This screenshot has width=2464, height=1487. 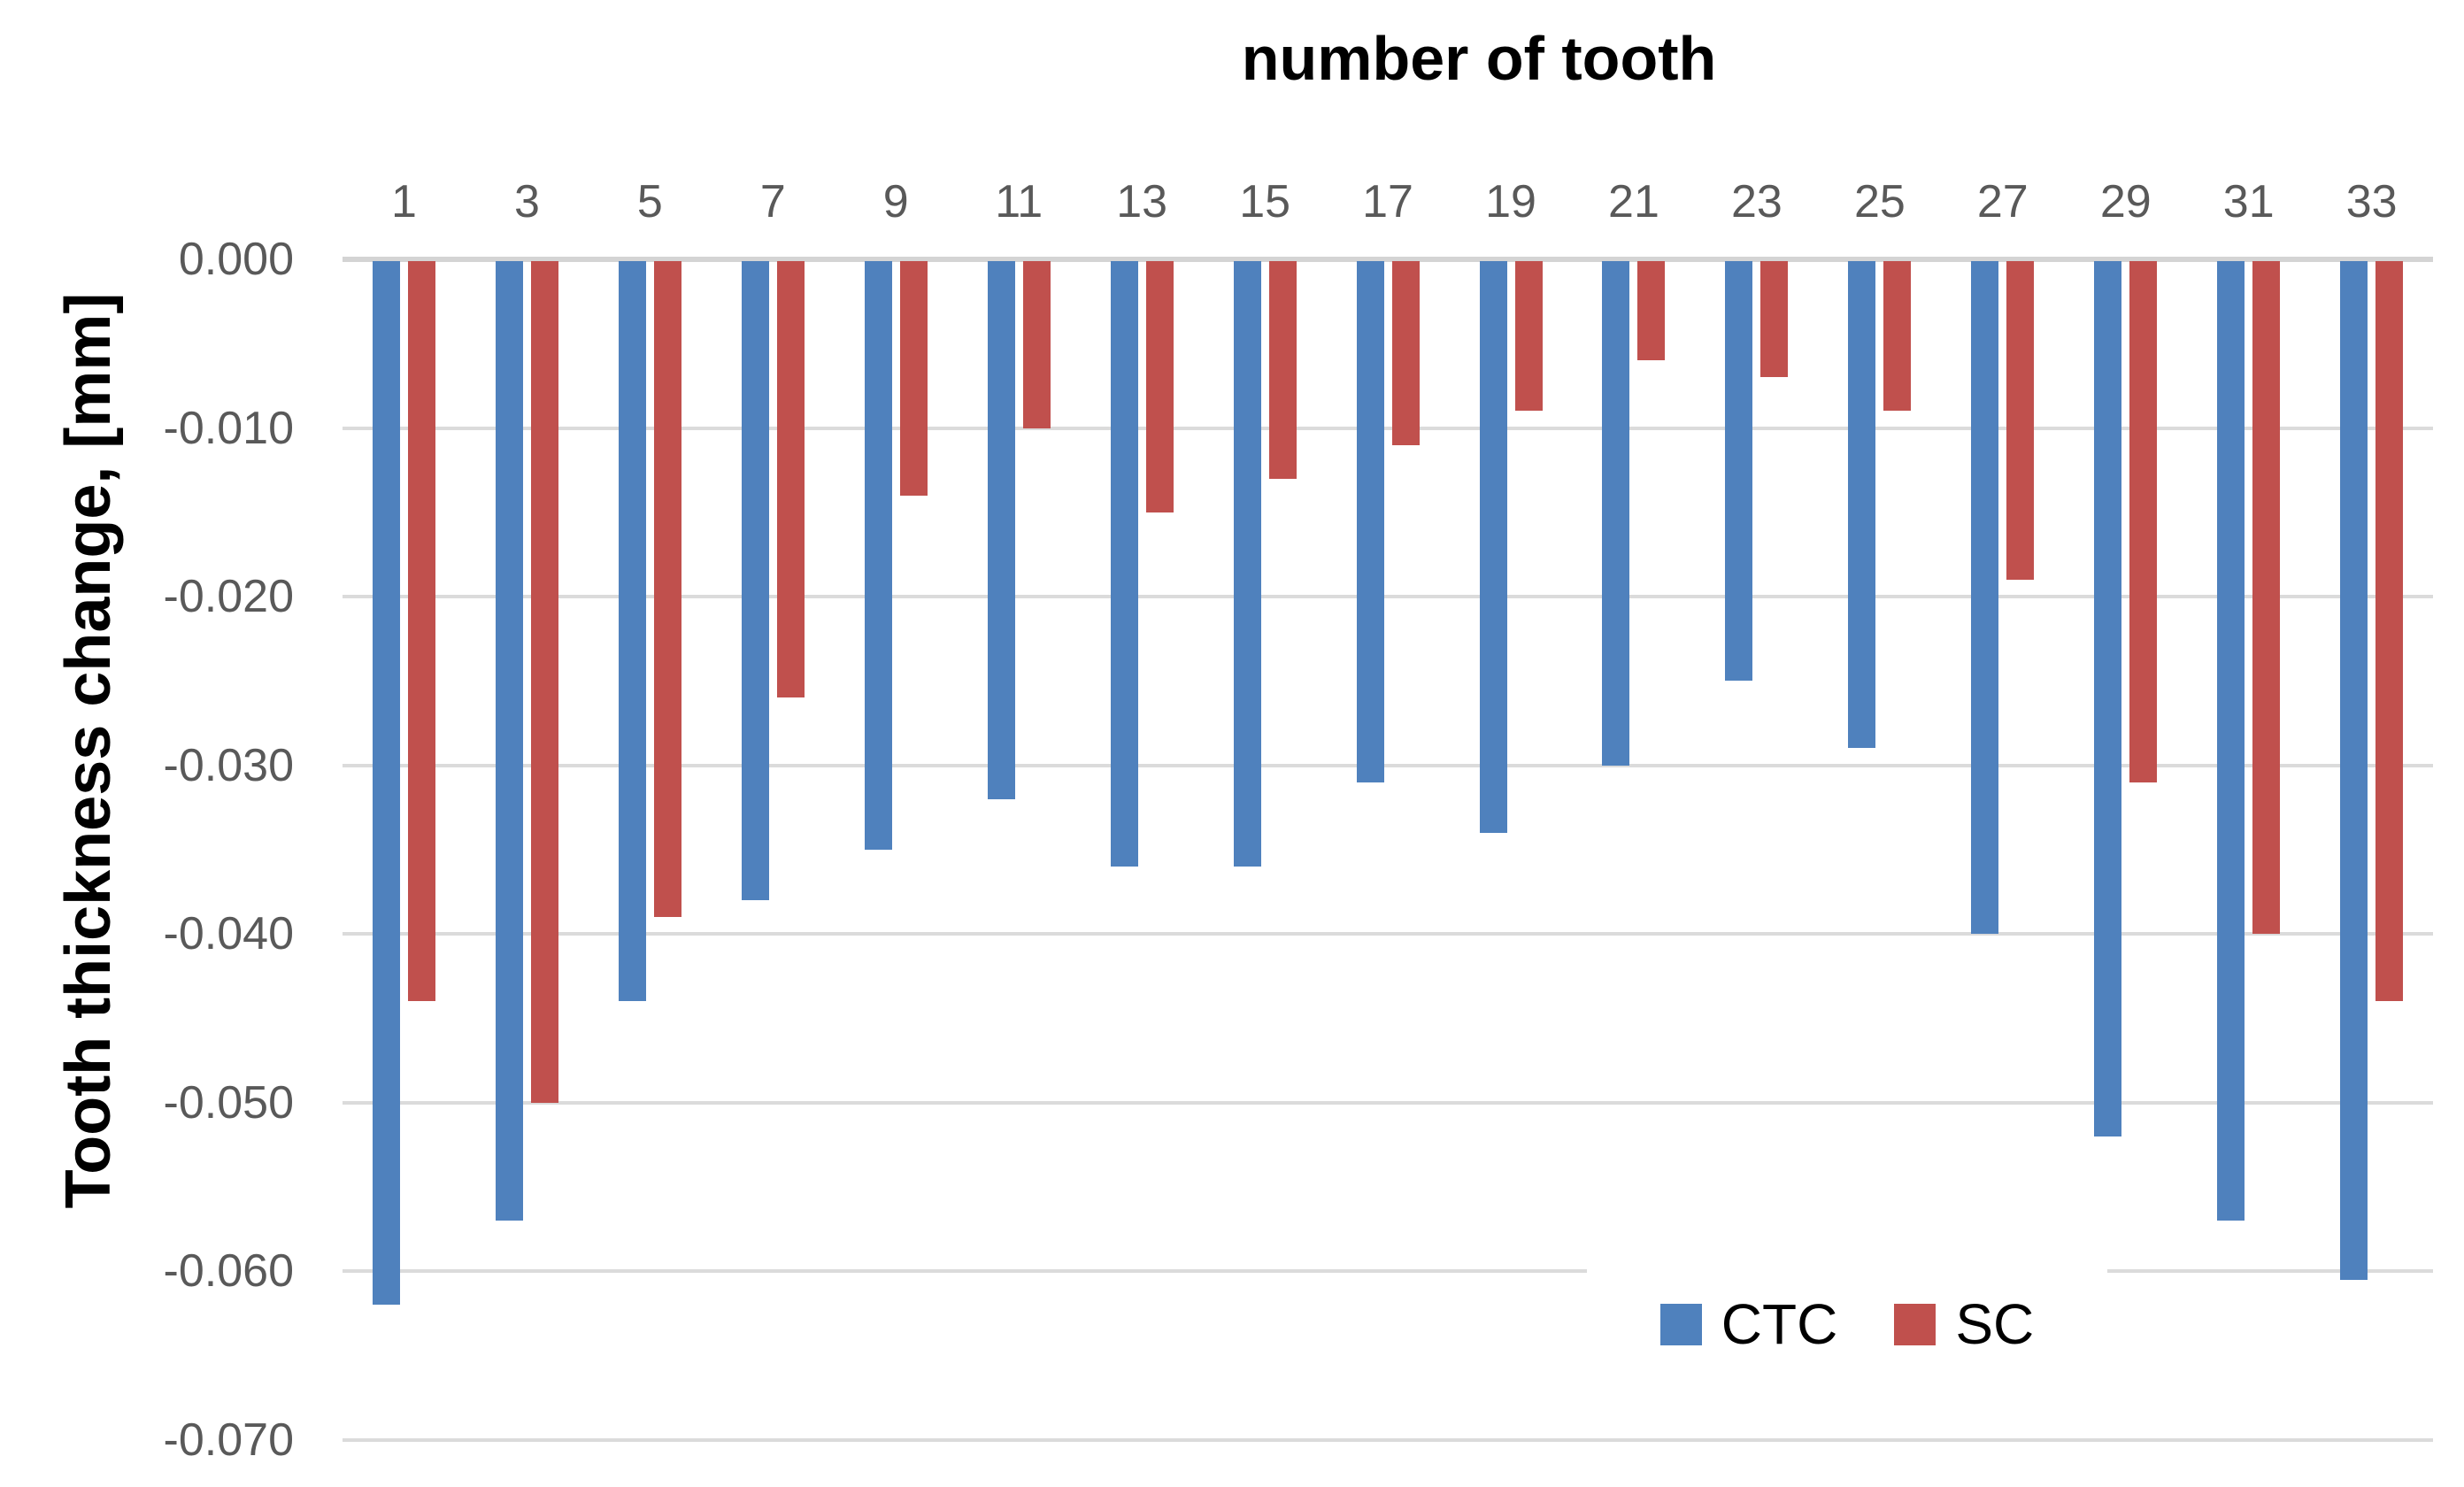 I want to click on legend-swatch-sc-icon, so click(x=1915, y=1324).